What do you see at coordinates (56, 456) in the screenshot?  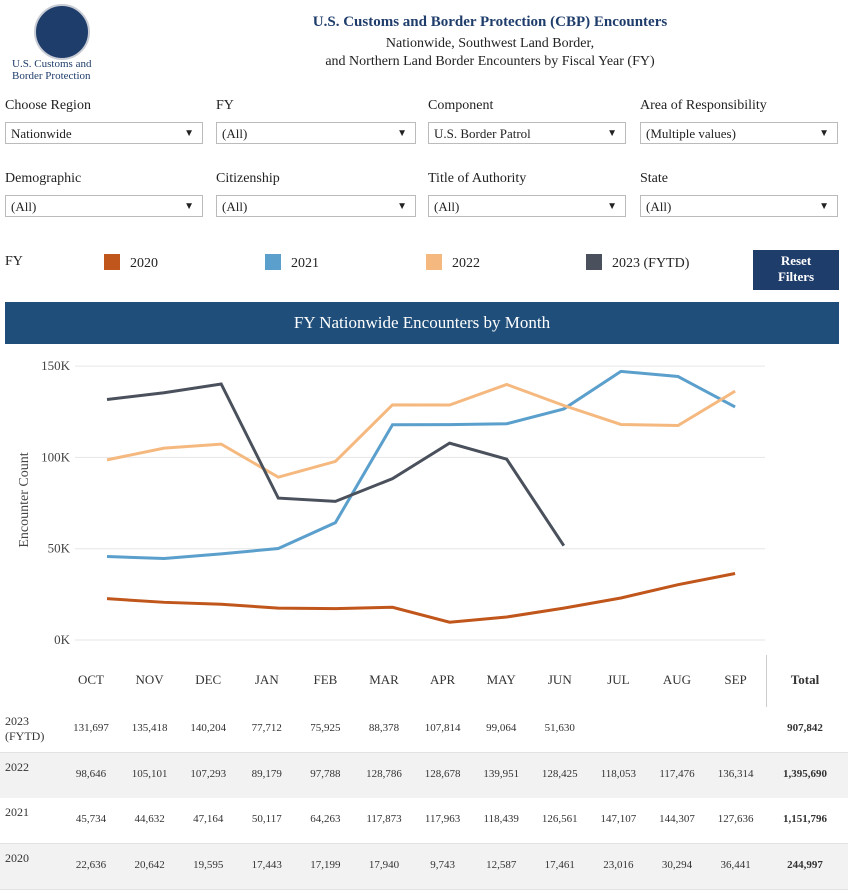 I see `y-tick-label: 100K` at bounding box center [56, 456].